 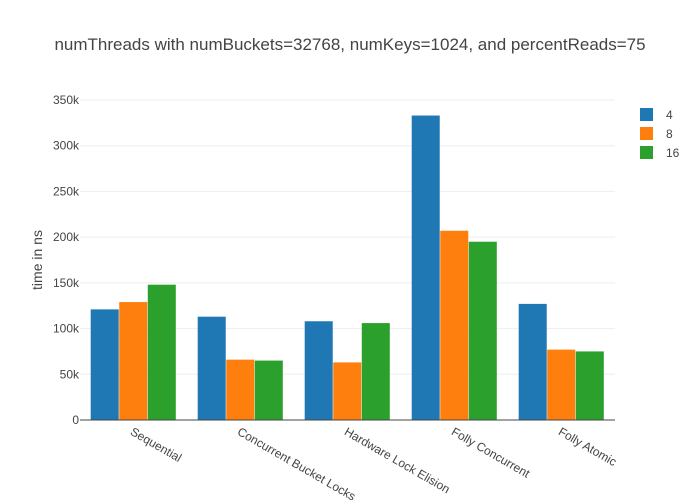 What do you see at coordinates (66, 237) in the screenshot?
I see `y-tick-label: 200k` at bounding box center [66, 237].